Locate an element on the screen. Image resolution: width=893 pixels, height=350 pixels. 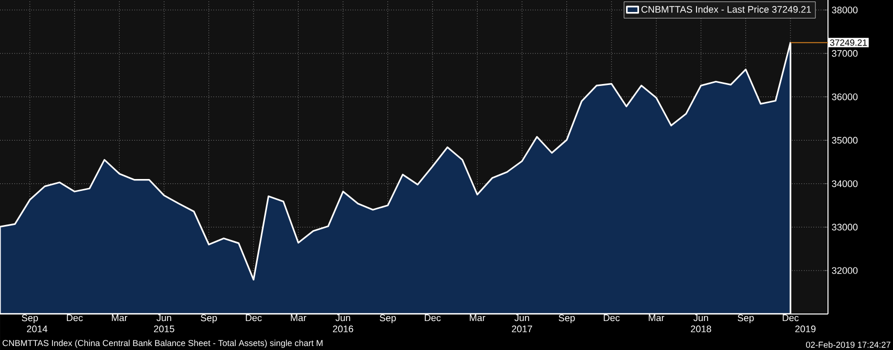
text: CNBMTTAS Index (China Central Bank Balance Sheet - Total Assets) single chart M is located at coordinates (162, 344).